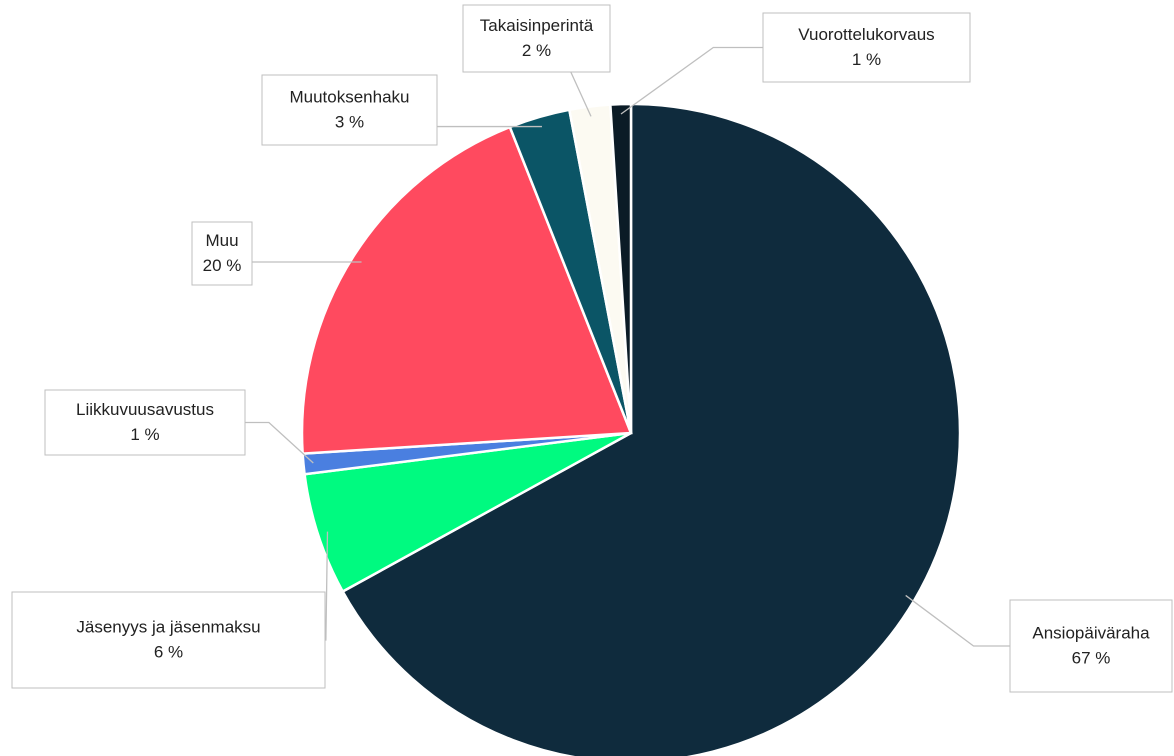 This screenshot has height=756, width=1174. What do you see at coordinates (537, 25) in the screenshot?
I see `slice-label: Takaisinperintä` at bounding box center [537, 25].